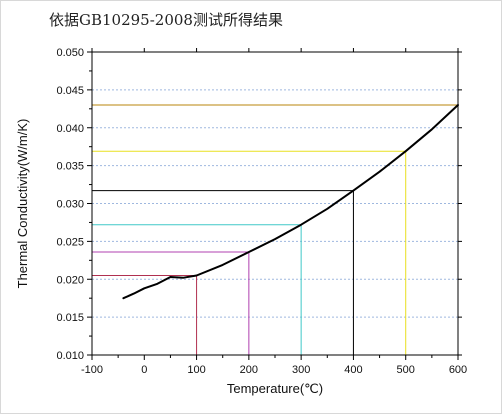  Describe the element at coordinates (70, 280) in the screenshot. I see `y-tick-label-2: 0.020` at that location.